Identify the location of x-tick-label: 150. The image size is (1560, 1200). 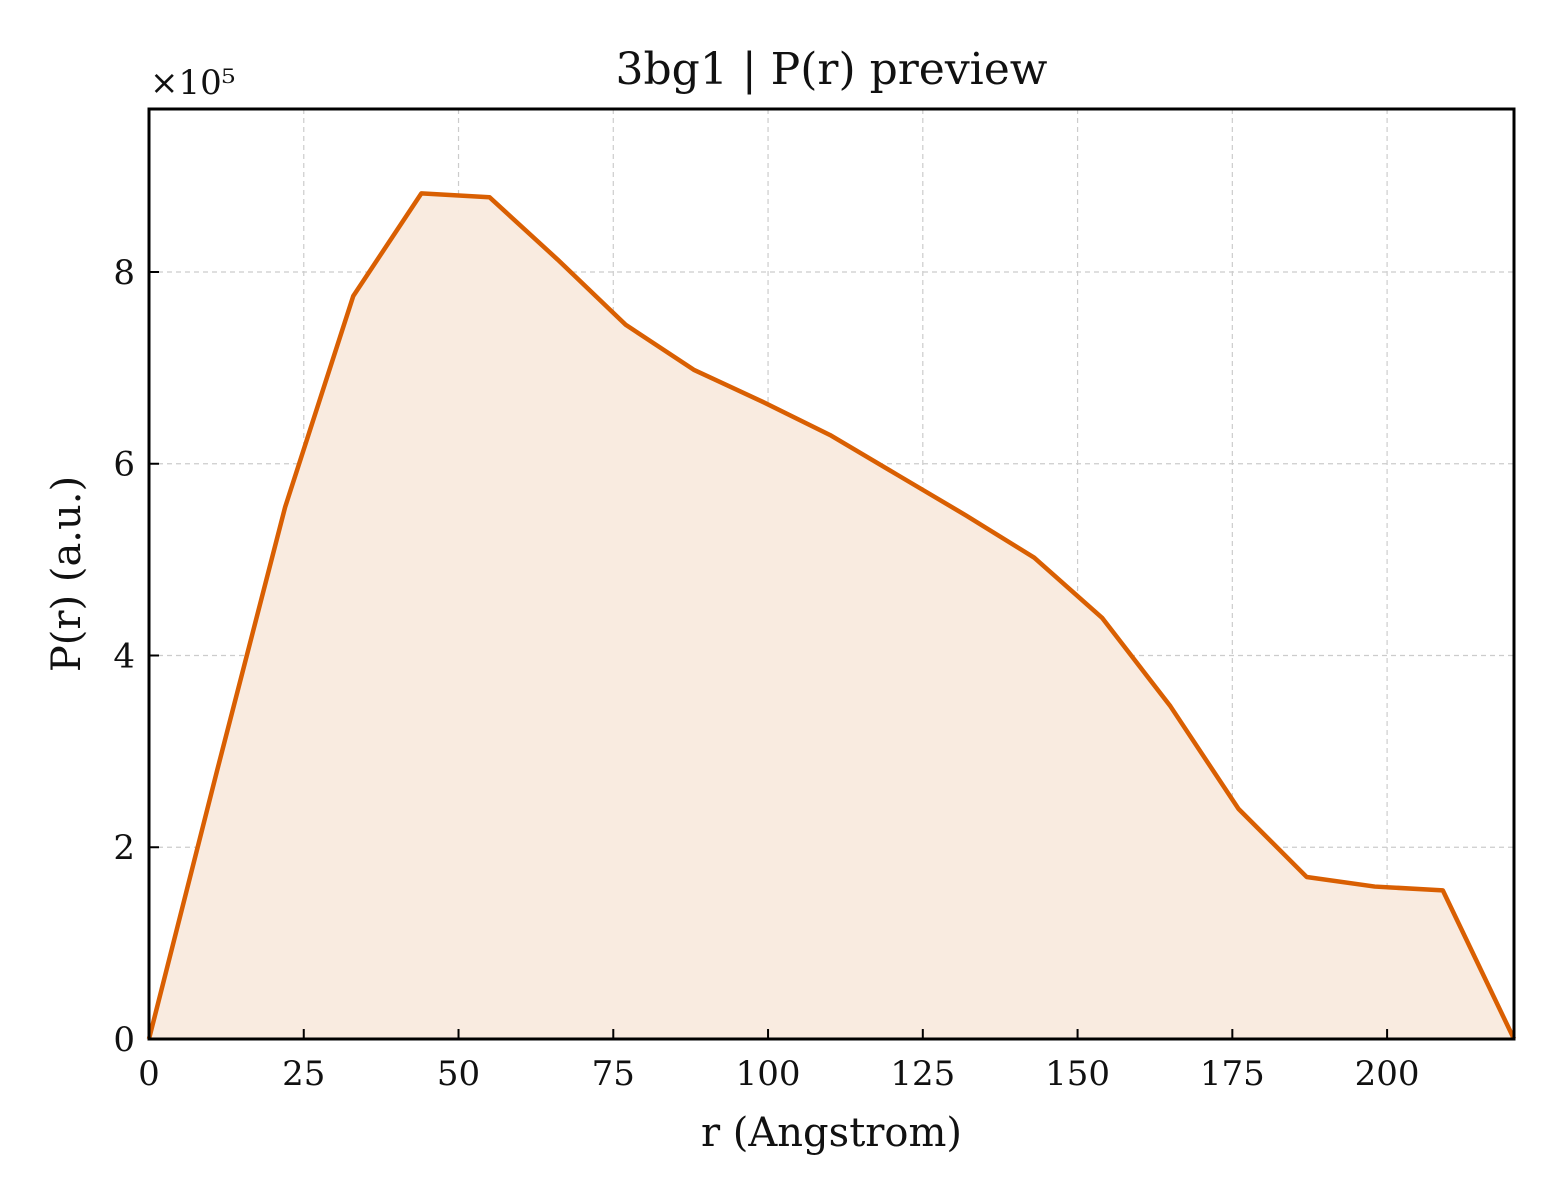
(1077, 1074).